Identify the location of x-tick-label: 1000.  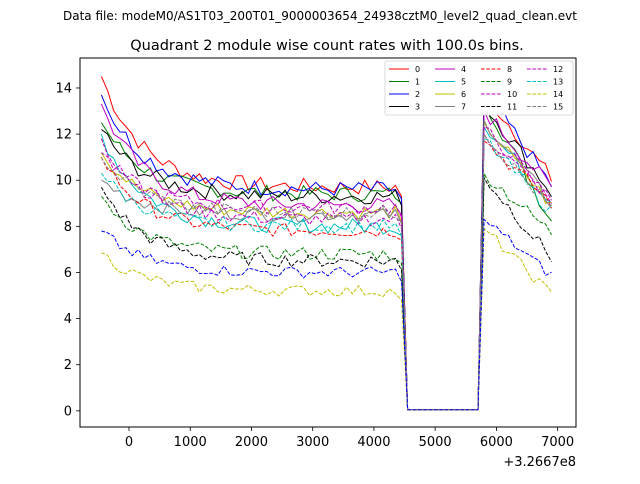
(190, 442).